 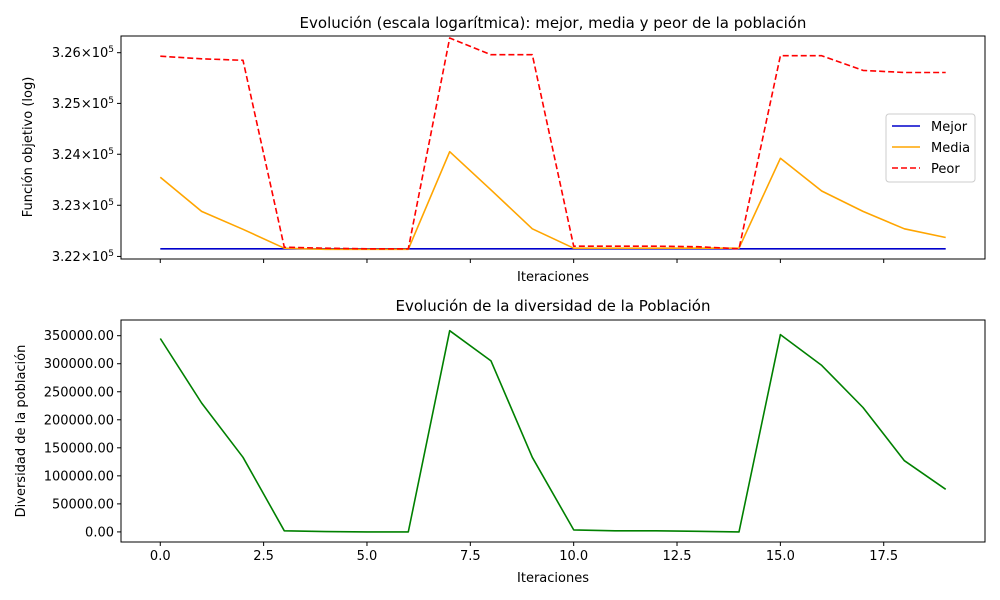 I want to click on bottom-x-tick-label: 17.5, so click(x=883, y=556).